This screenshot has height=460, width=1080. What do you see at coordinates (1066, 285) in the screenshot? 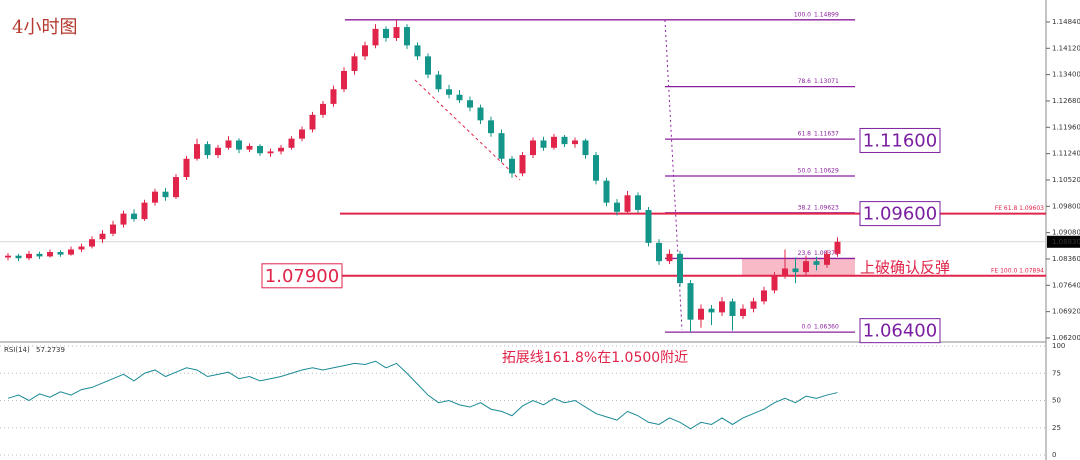
I see `y-tick-label: 1.07640` at bounding box center [1066, 285].